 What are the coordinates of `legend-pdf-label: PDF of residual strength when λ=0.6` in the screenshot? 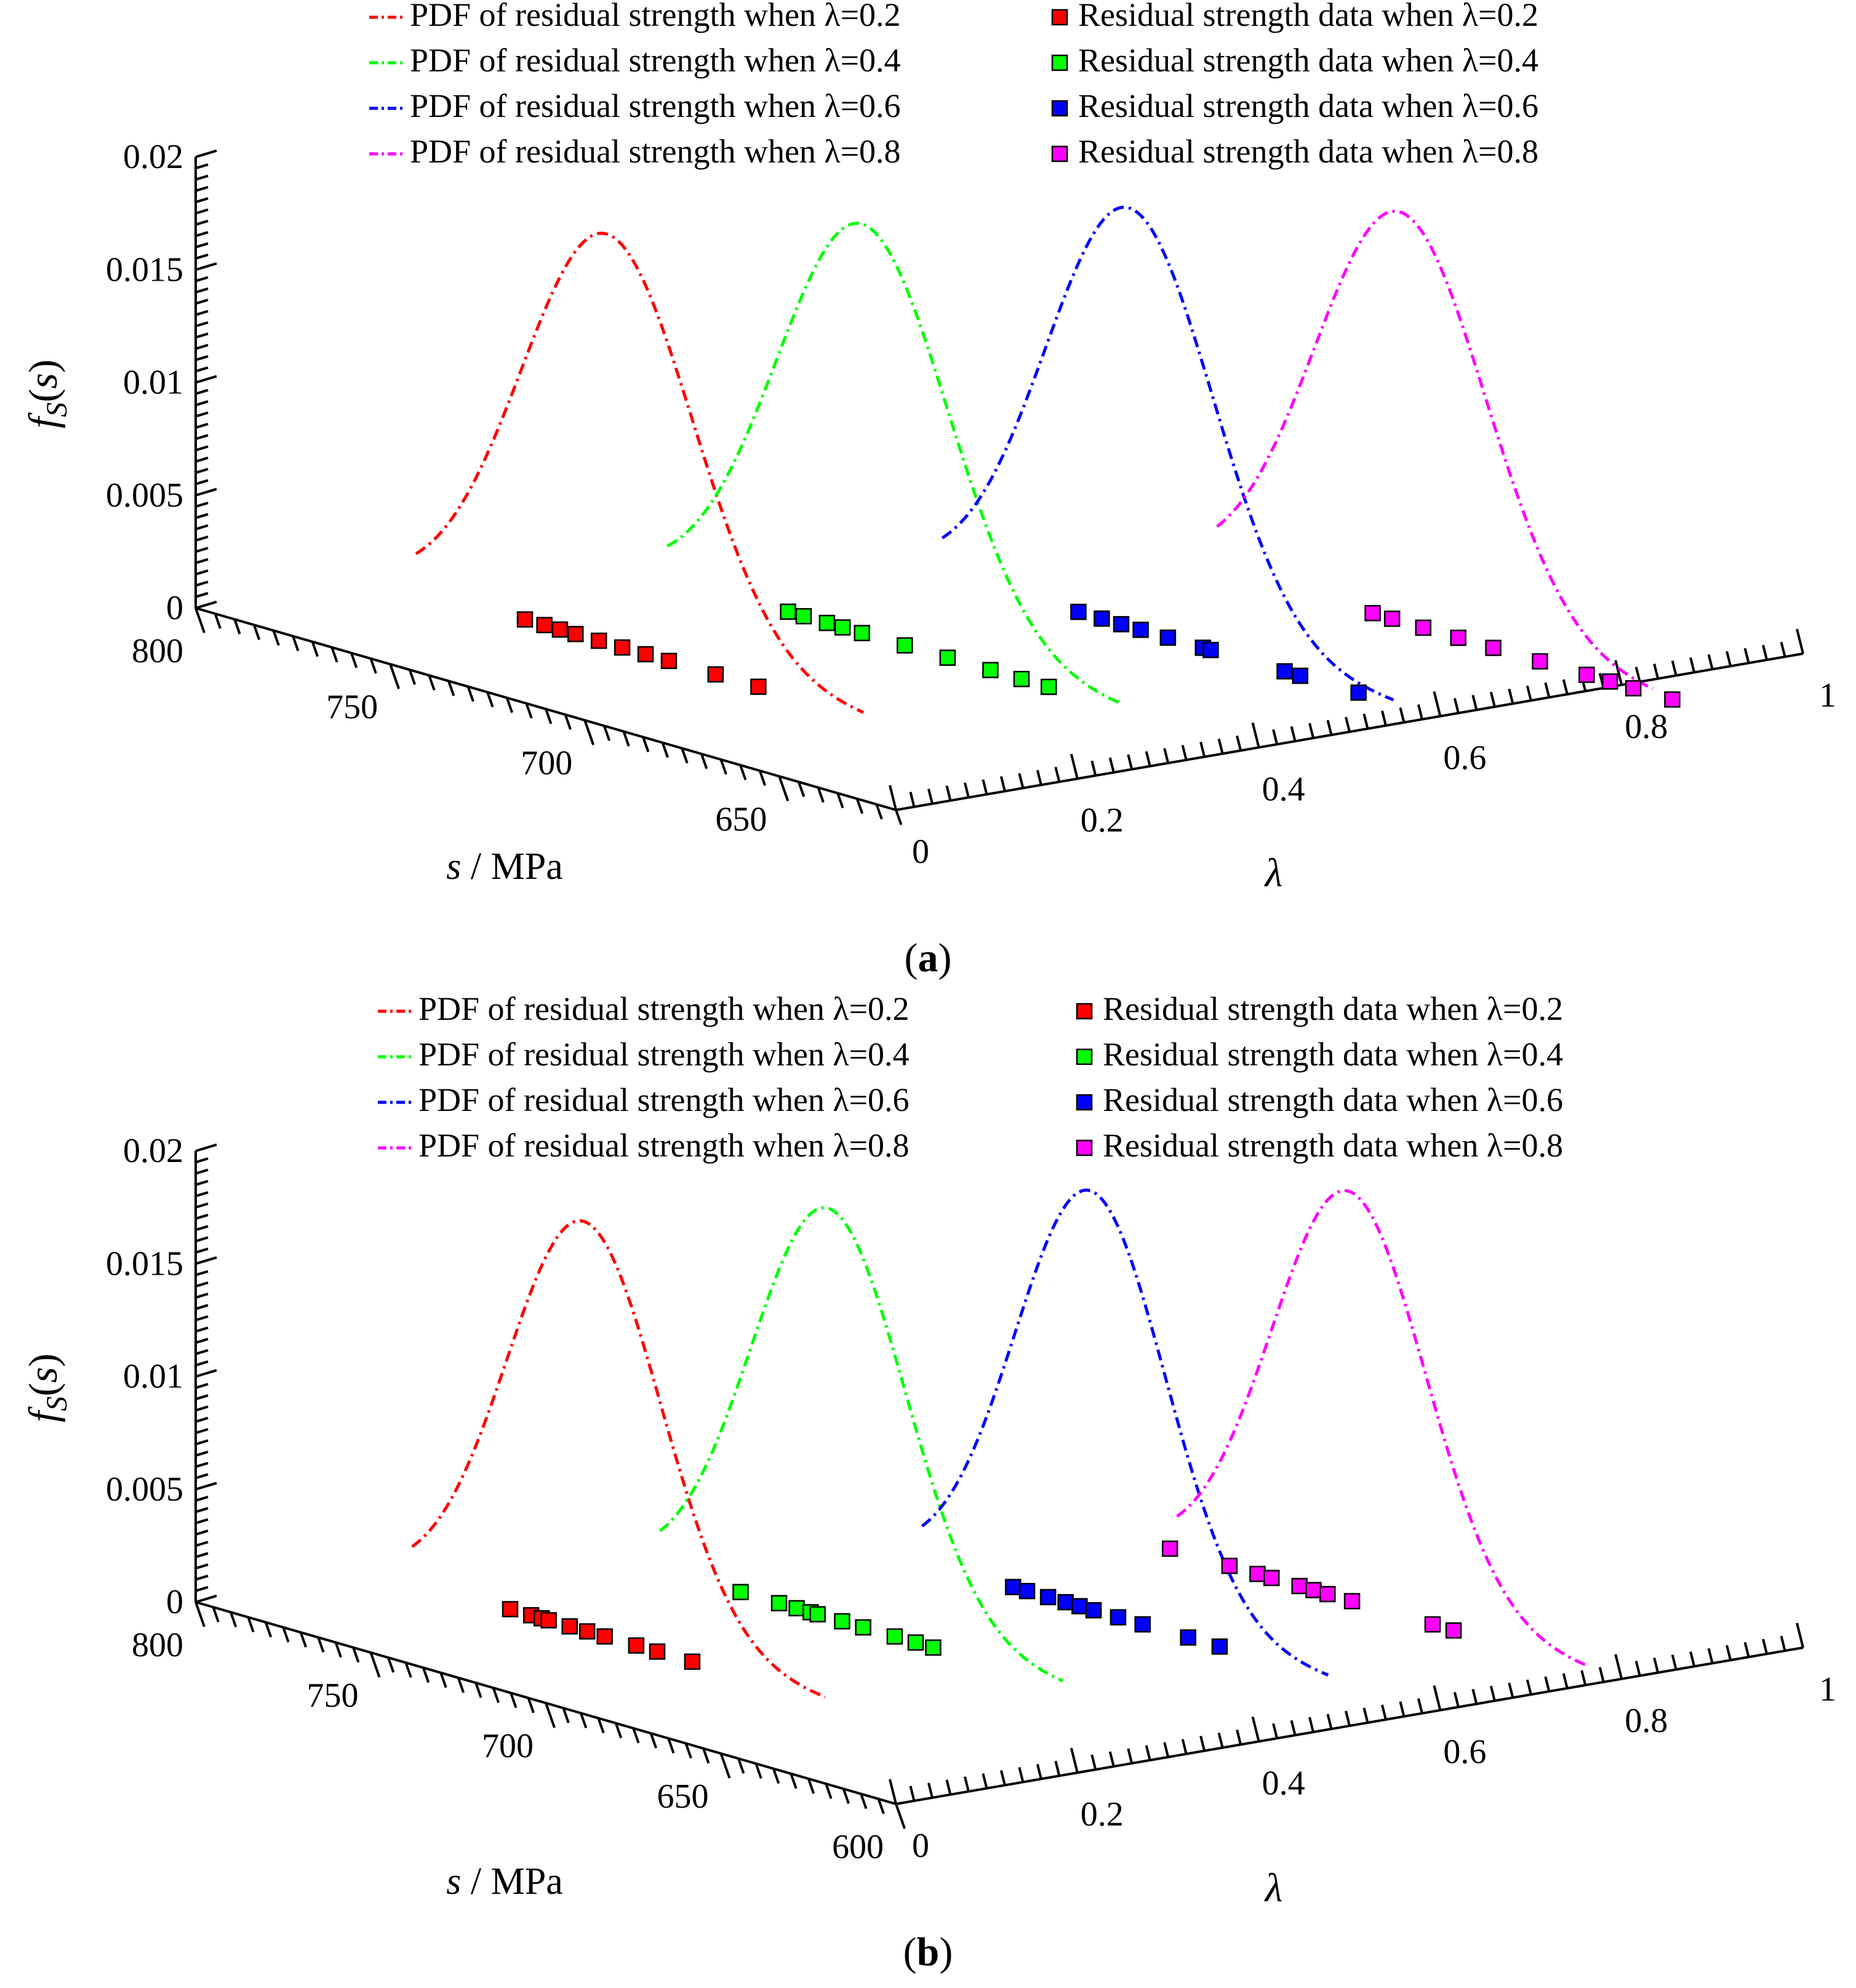 It's located at (655, 105).